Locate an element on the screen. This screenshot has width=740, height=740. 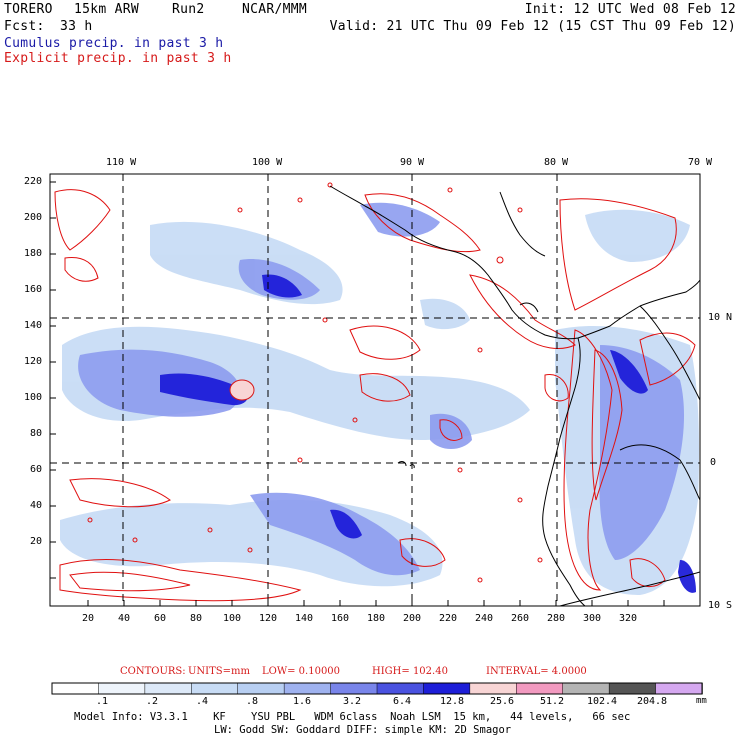
lon-label-110w: 110 W is located at coordinates (121, 162).